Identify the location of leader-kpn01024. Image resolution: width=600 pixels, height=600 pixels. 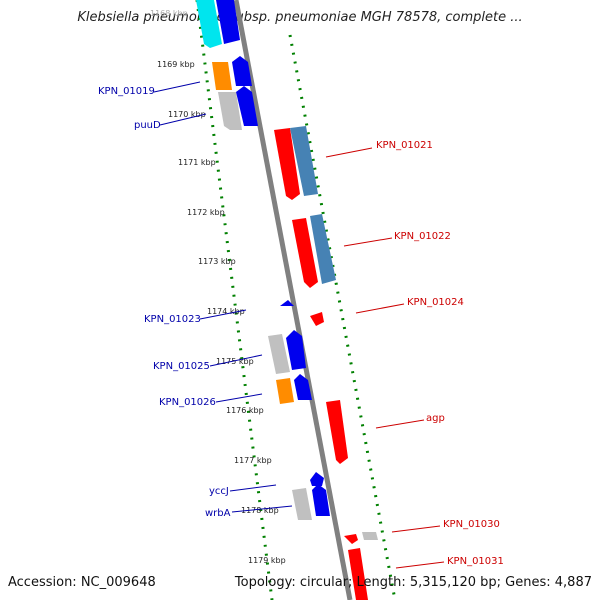
(380, 308).